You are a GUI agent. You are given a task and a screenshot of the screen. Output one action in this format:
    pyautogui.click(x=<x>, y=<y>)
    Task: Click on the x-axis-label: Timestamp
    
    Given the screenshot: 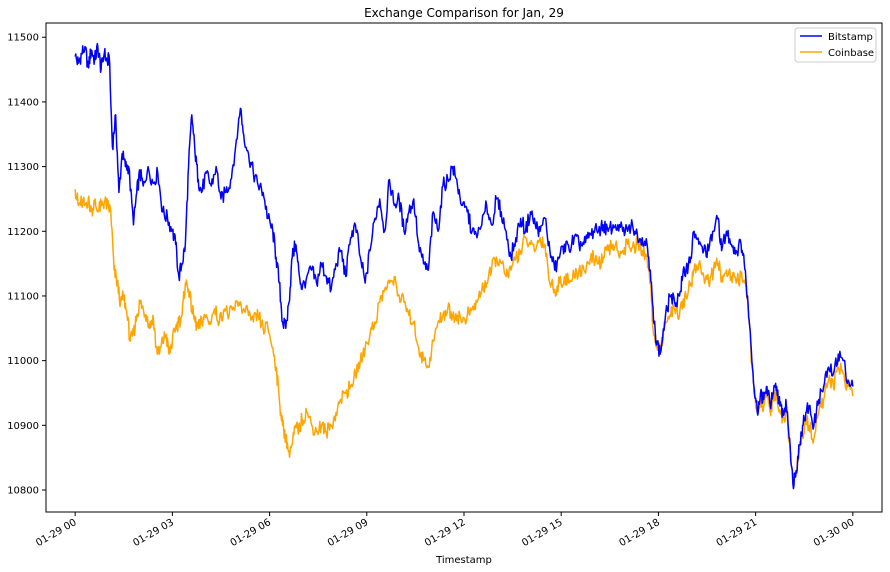 What is the action you would take?
    pyautogui.click(x=463, y=560)
    